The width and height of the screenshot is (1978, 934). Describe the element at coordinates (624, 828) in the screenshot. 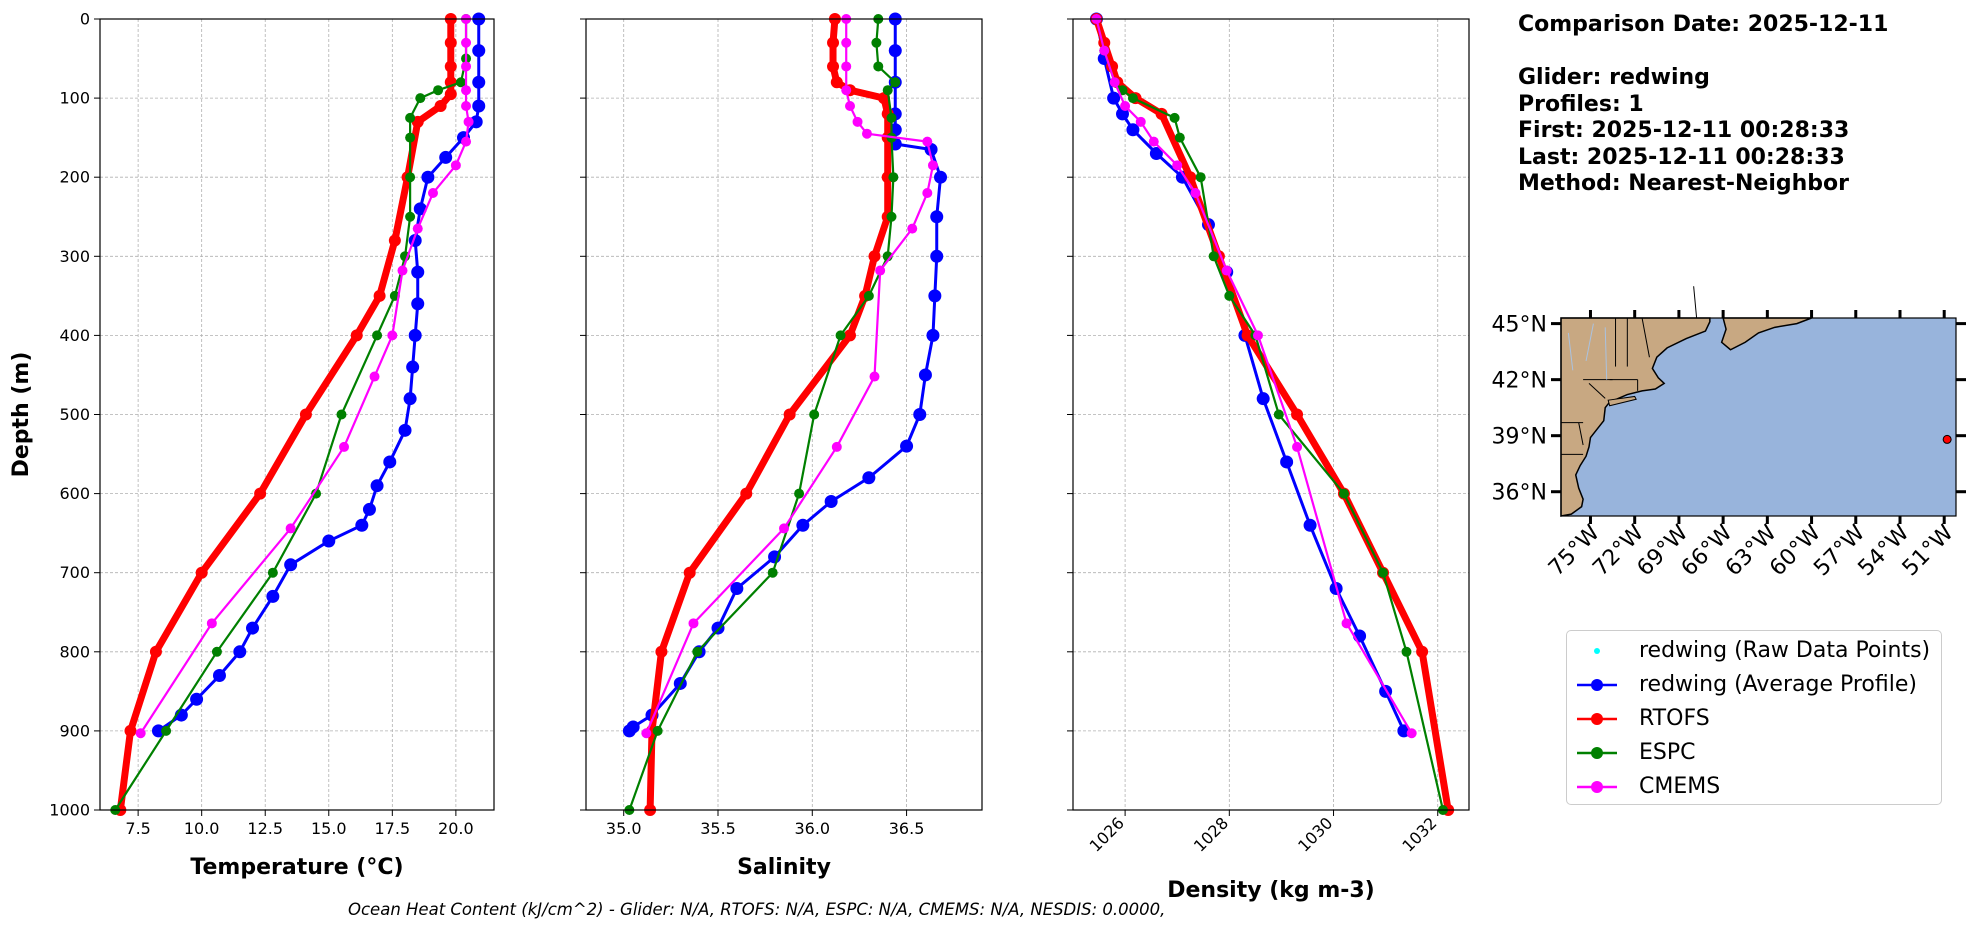

I see `x-tick-label: 35.0` at that location.